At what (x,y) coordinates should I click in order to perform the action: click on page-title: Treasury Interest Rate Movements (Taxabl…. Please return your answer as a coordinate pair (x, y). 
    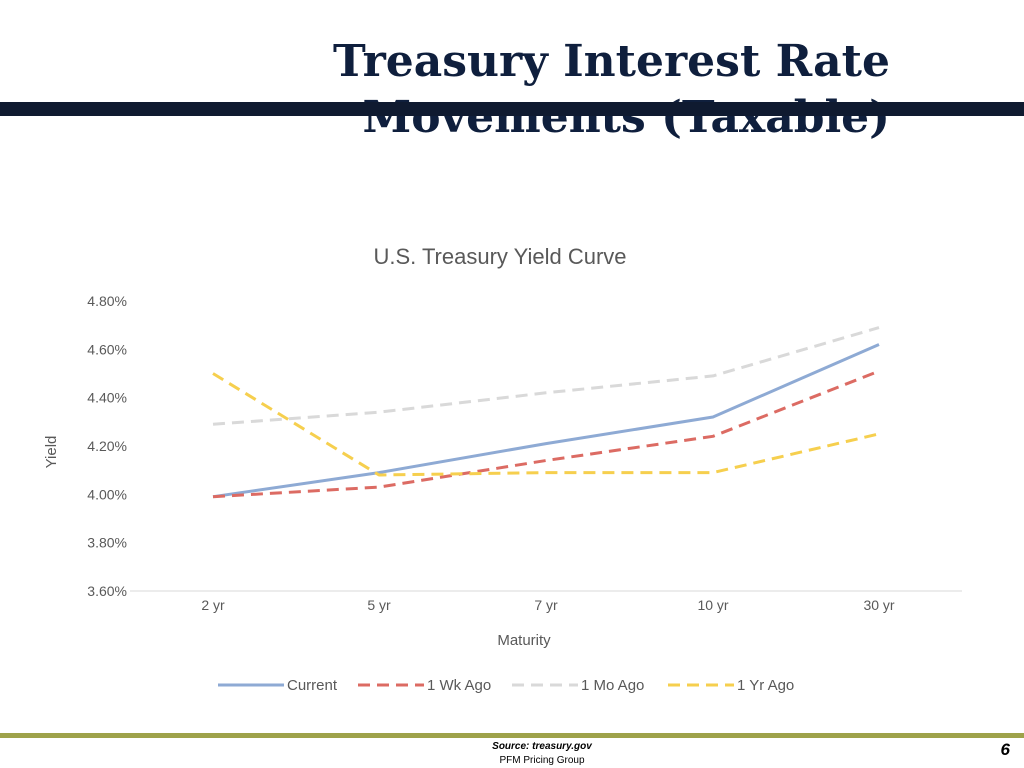
    Looking at the image, I should click on (490, 90).